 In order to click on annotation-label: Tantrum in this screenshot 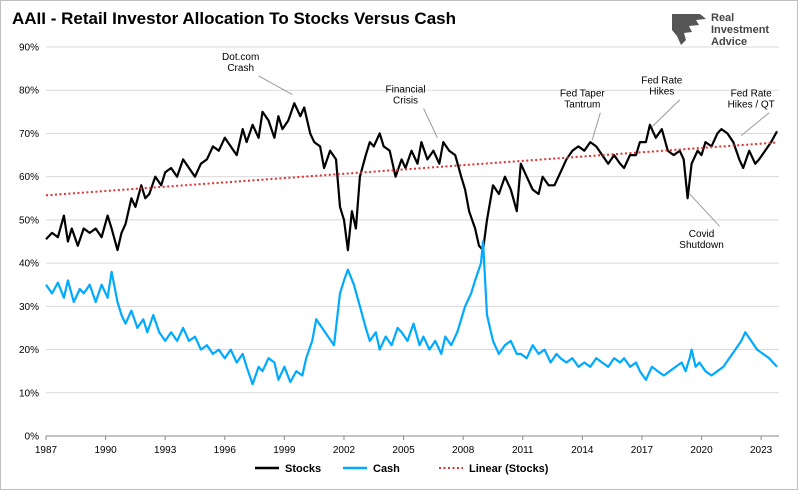, I will do `click(582, 105)`.